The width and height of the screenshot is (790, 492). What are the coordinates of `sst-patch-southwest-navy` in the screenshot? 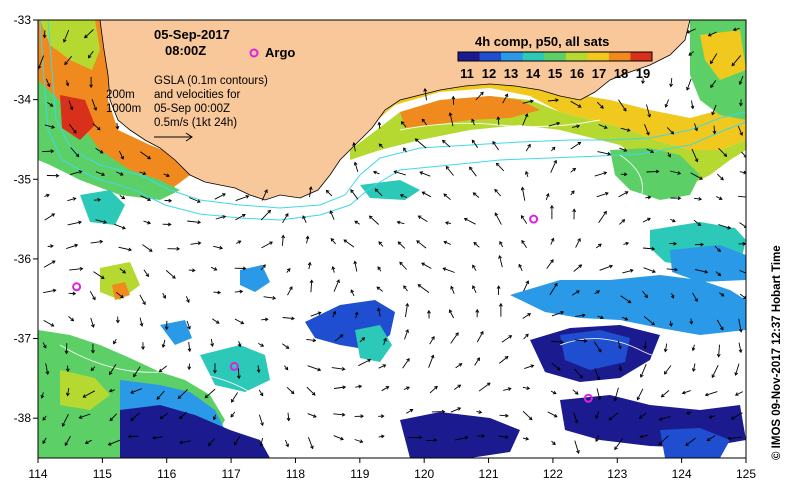 It's located at (195, 431).